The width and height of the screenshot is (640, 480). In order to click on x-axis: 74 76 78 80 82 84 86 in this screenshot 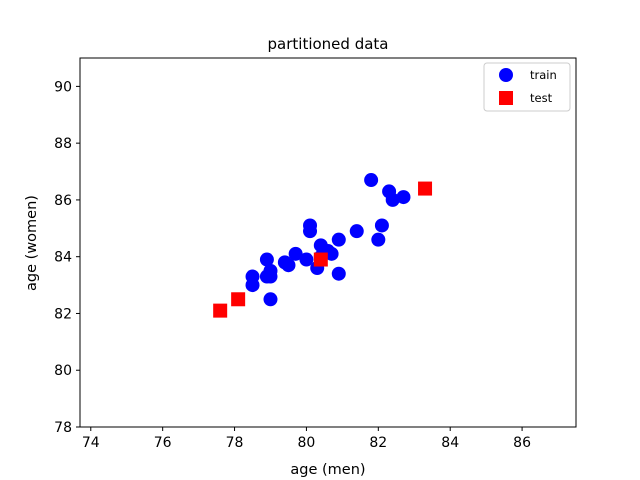, I will do `click(306, 439)`.